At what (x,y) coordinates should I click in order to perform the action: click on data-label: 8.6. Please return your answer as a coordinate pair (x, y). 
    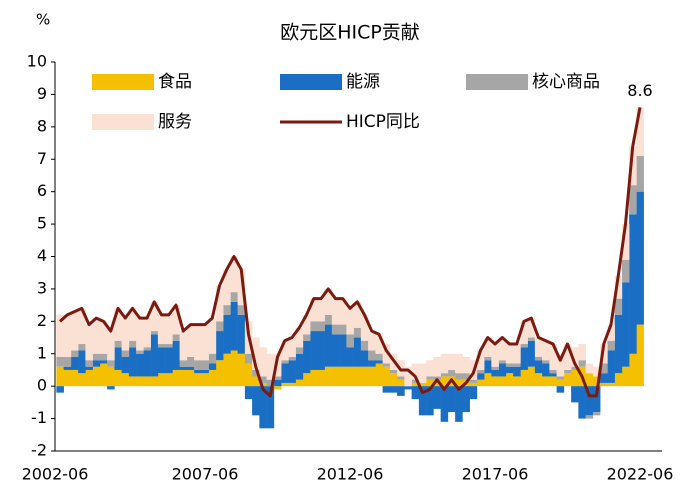
    Looking at the image, I should click on (639, 90).